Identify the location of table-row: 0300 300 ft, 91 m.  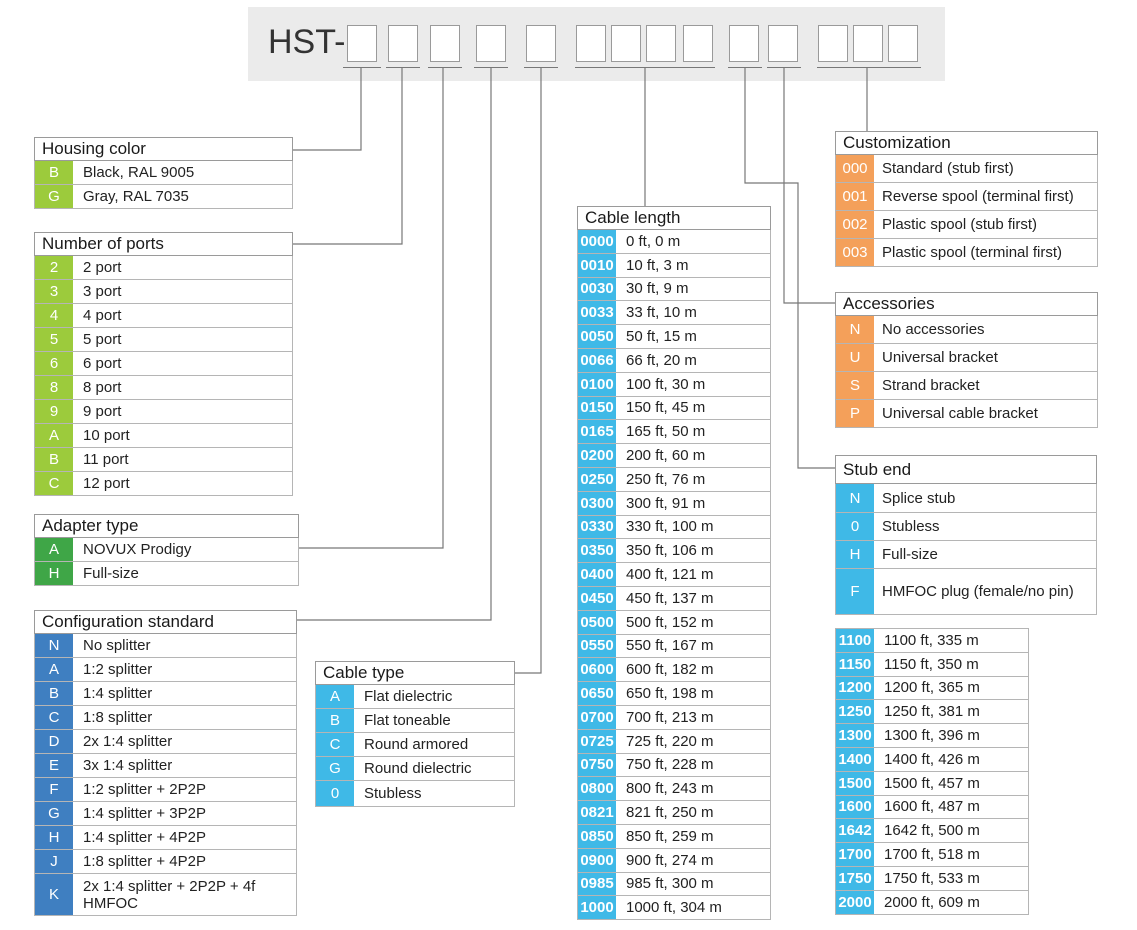
(674, 503).